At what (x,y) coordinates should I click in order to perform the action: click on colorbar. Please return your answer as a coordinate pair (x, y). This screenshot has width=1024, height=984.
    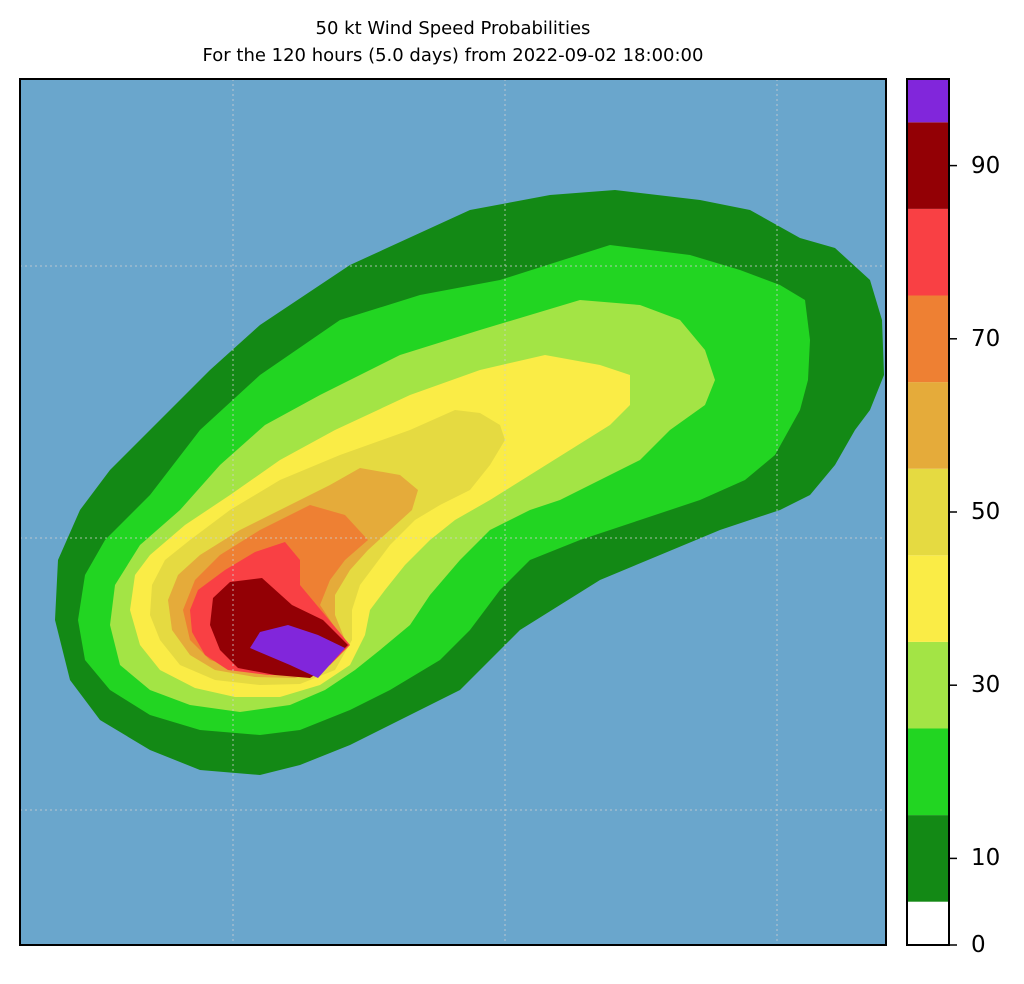
    Looking at the image, I should click on (932, 512).